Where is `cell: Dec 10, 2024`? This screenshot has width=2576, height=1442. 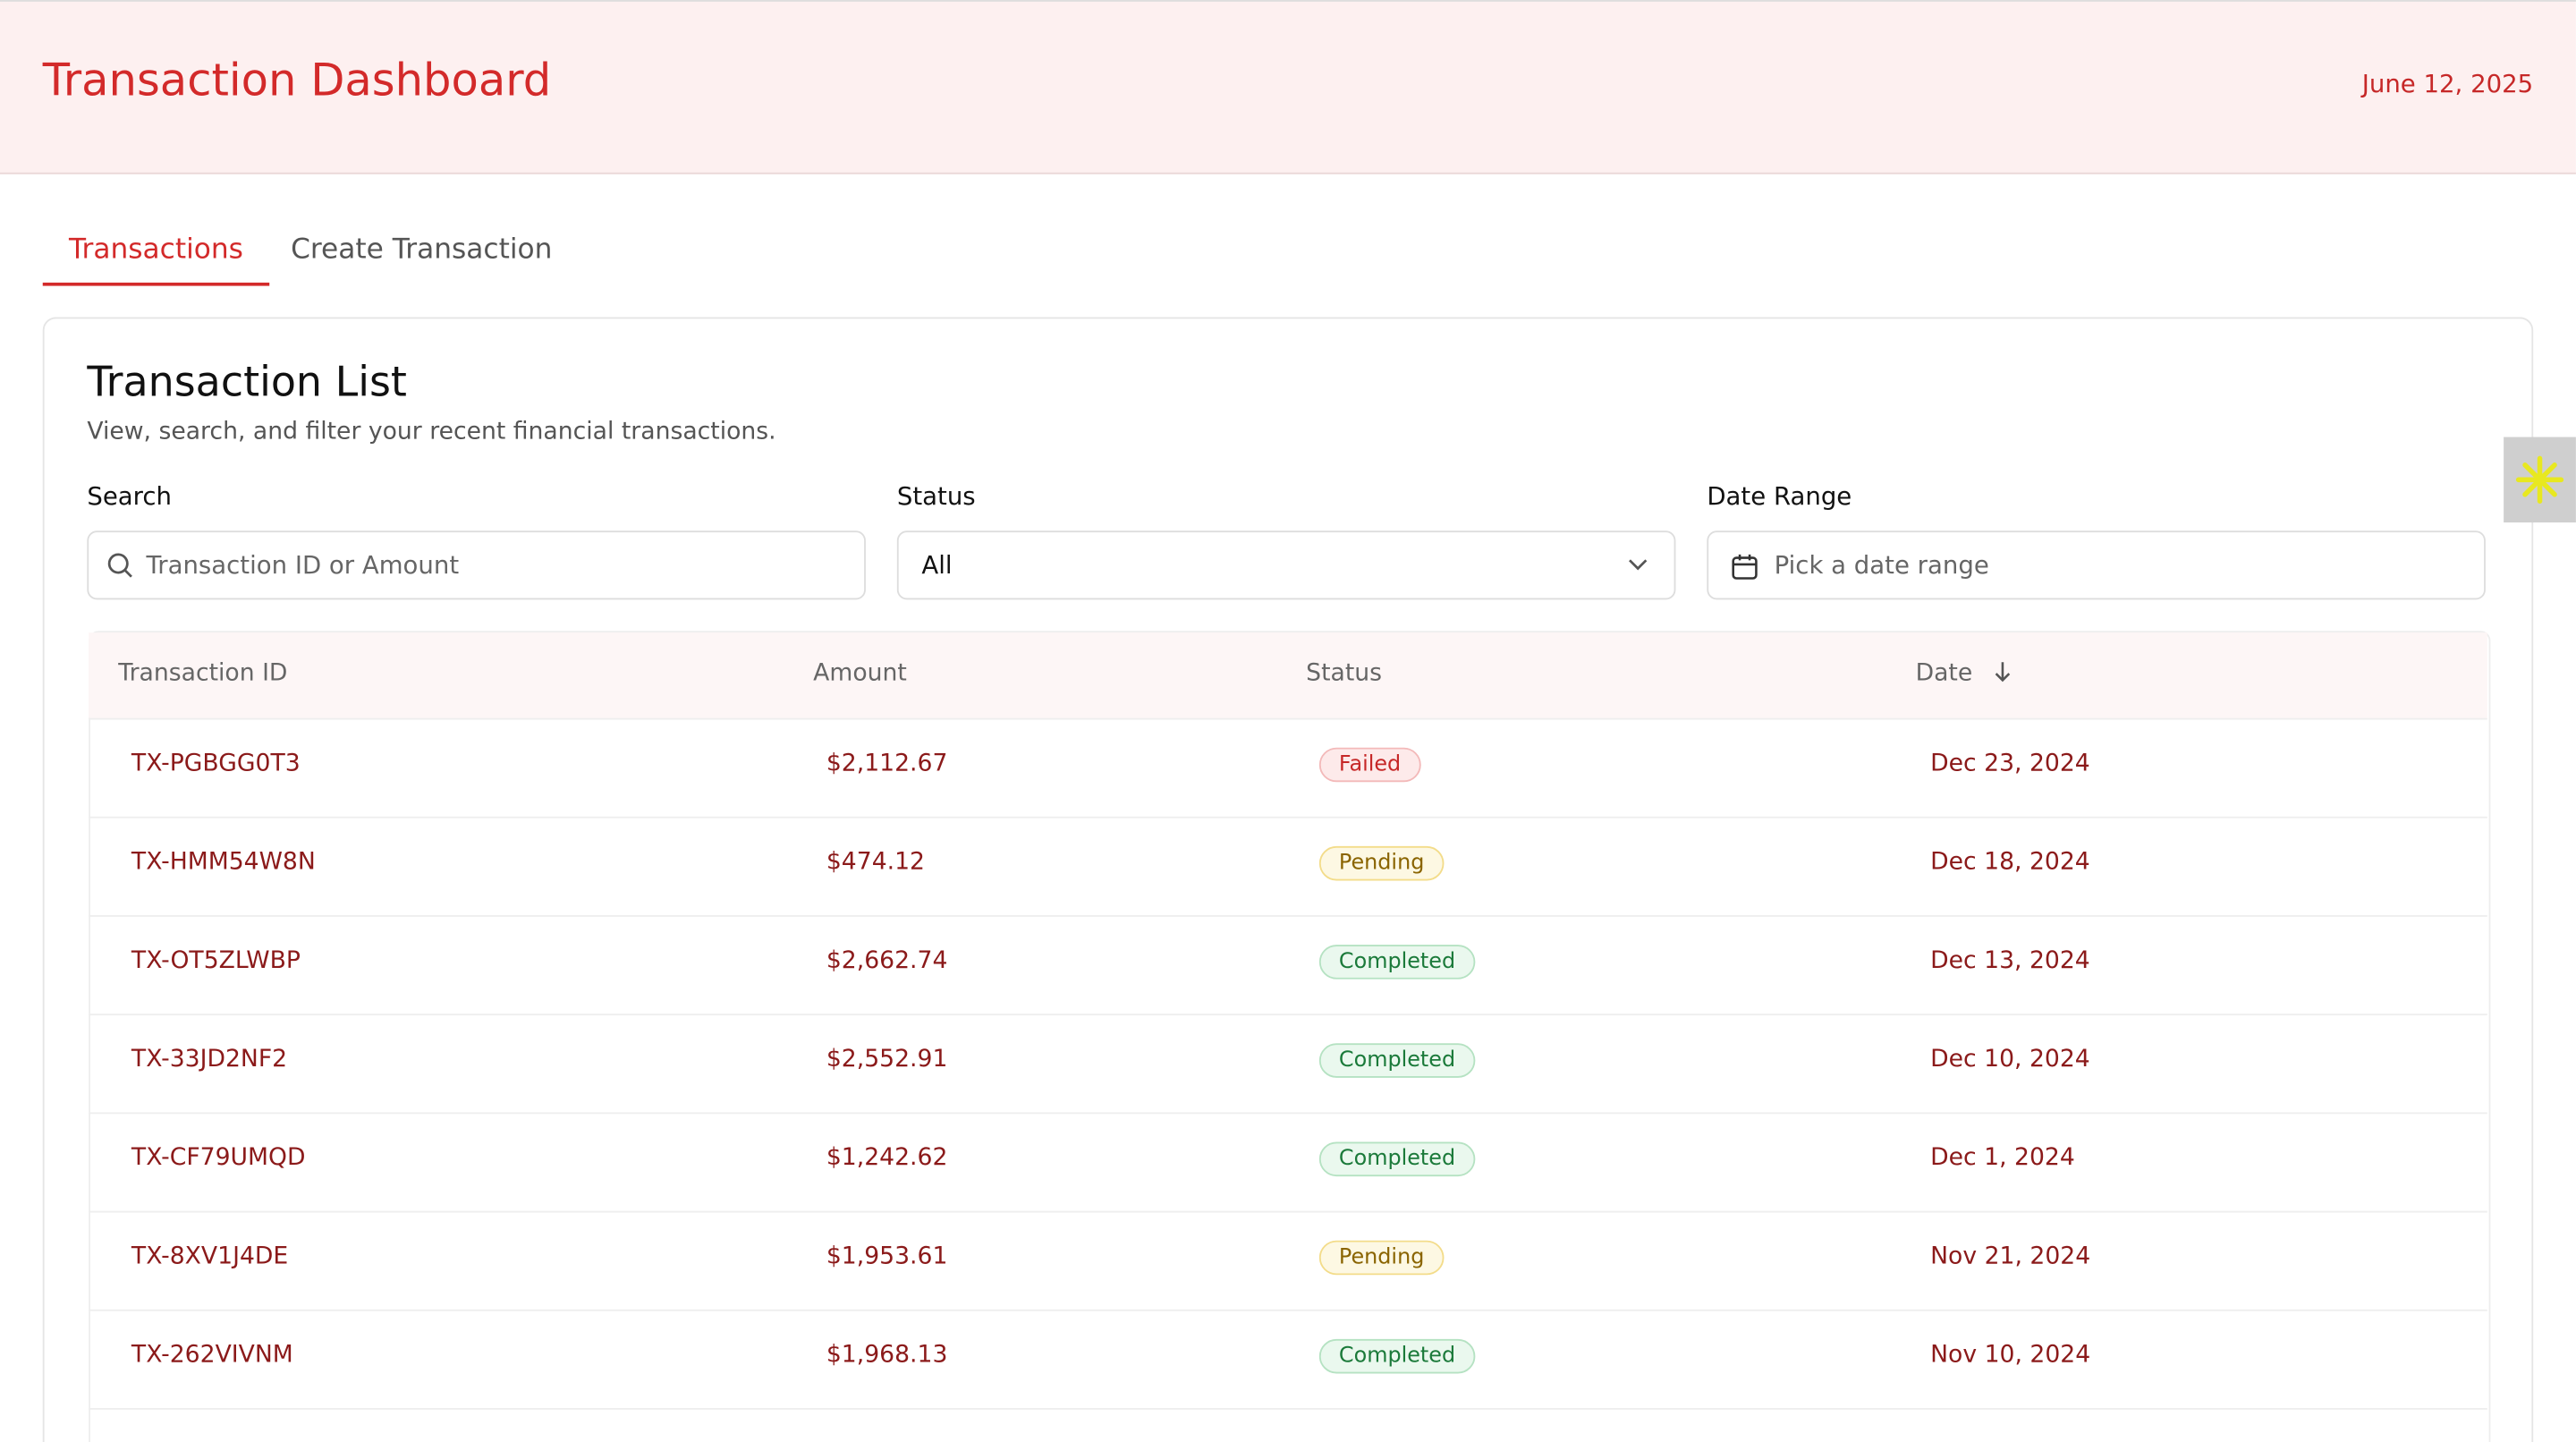 cell: Dec 10, 2024 is located at coordinates (2010, 1059).